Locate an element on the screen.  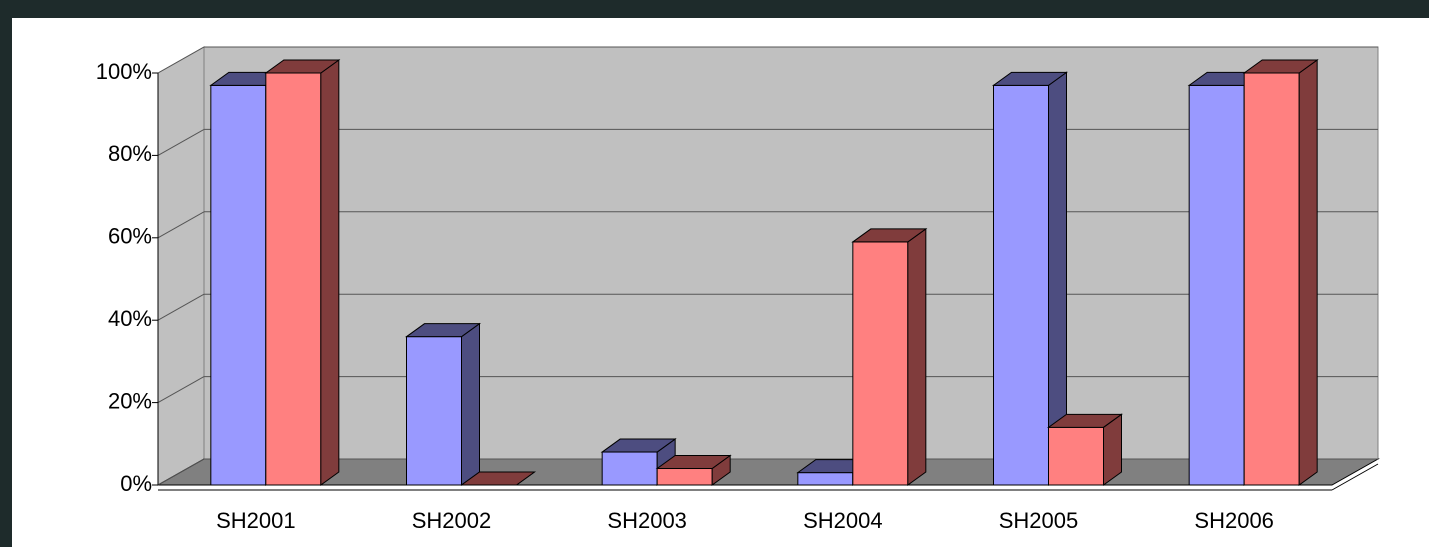
side-wall is located at coordinates (181, 266).